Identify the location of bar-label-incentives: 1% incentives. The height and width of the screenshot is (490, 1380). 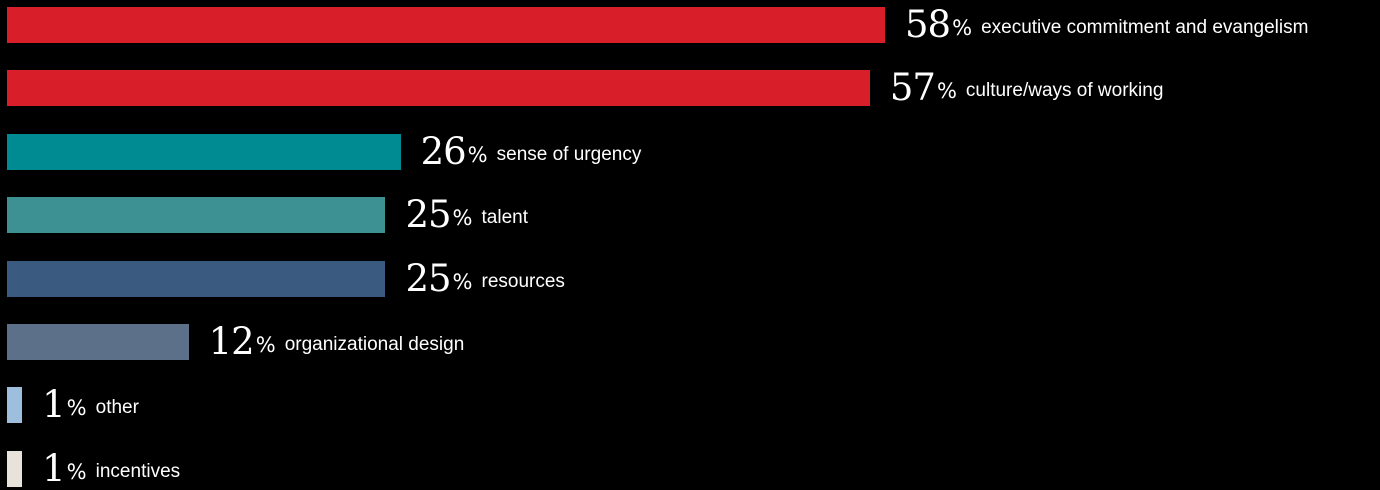
(111, 468).